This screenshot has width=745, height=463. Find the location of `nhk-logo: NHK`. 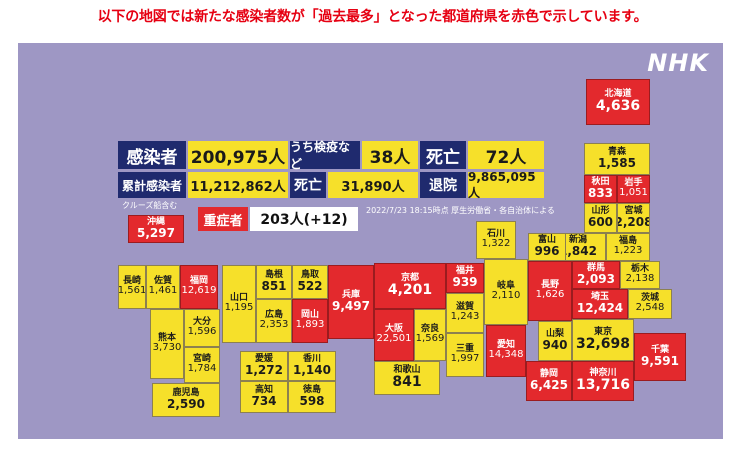

nhk-logo: NHK is located at coordinates (678, 63).